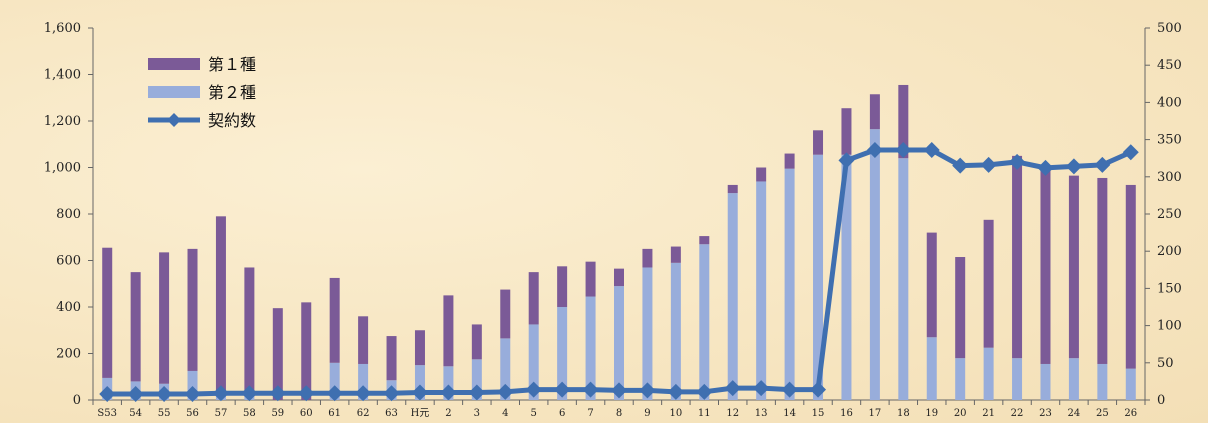  I want to click on x-tick-label: 25, so click(1102, 413).